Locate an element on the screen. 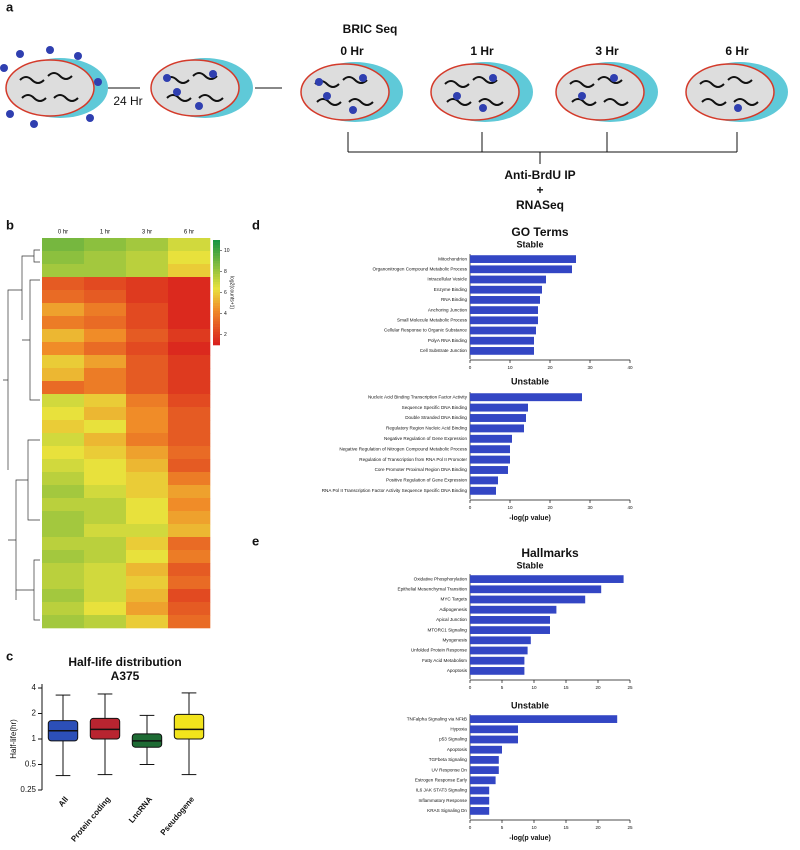  y-tick-label: TNFalpha Signaling via NFkB is located at coordinates (437, 718).